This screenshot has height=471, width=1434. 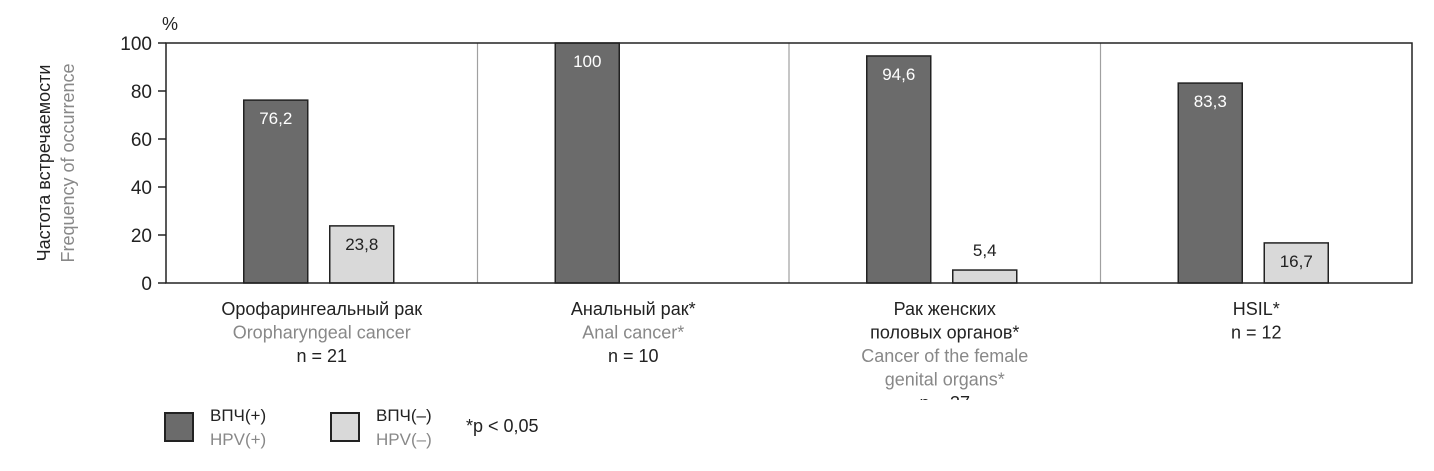 I want to click on category-label: n = 37, so click(x=944, y=396).